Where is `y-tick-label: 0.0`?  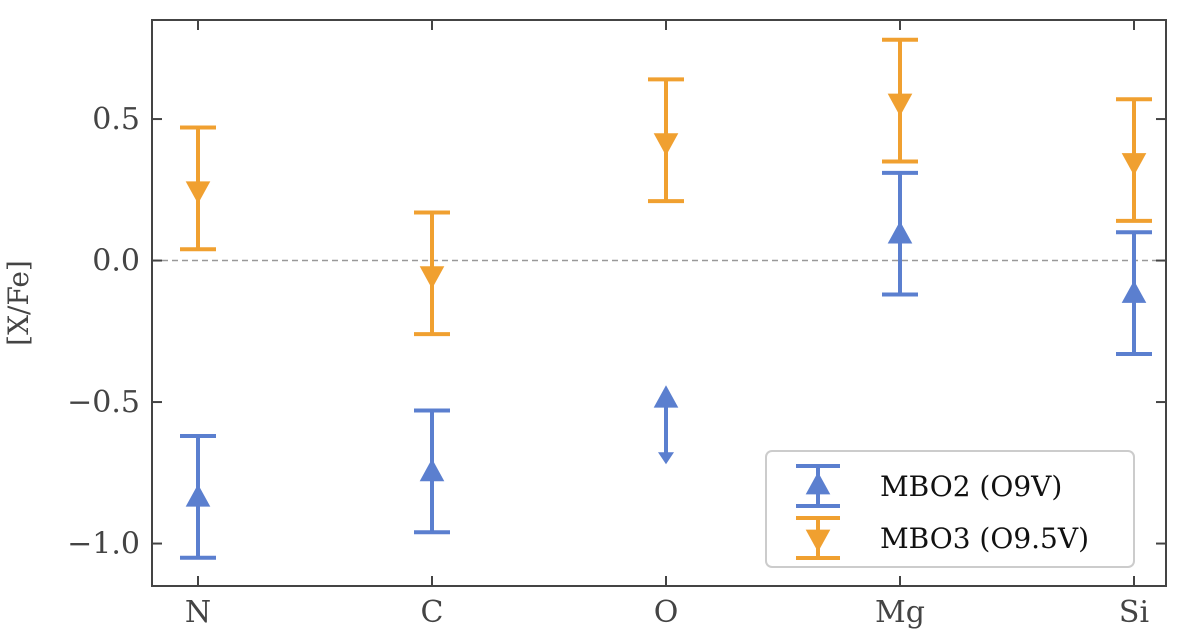 y-tick-label: 0.0 is located at coordinates (116, 261).